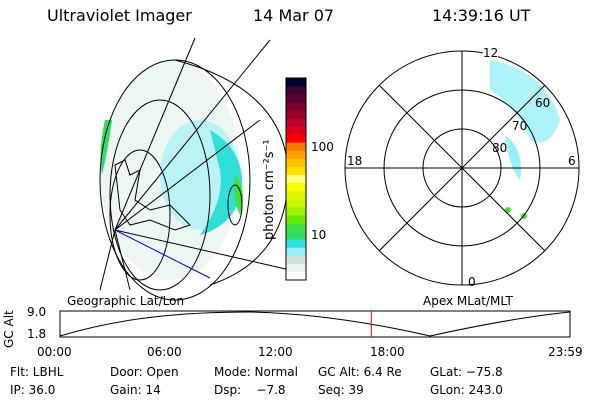 This screenshot has width=600, height=400. Describe the element at coordinates (387, 352) in the screenshot. I see `xtick-1800: 18:00` at that location.